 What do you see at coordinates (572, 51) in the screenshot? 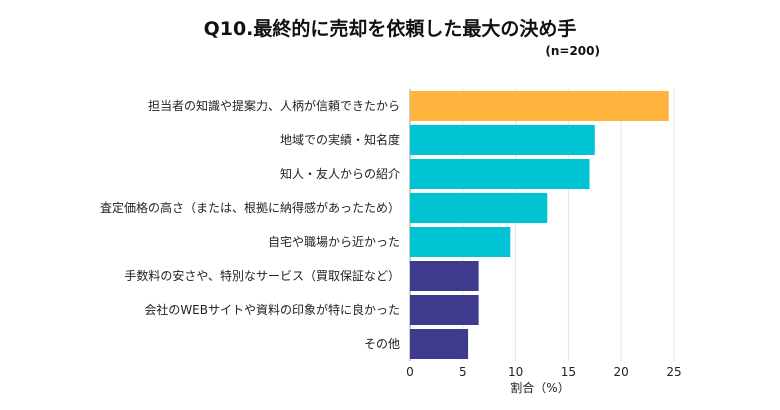
I see `chart-subtitle: (n=200)` at bounding box center [572, 51].